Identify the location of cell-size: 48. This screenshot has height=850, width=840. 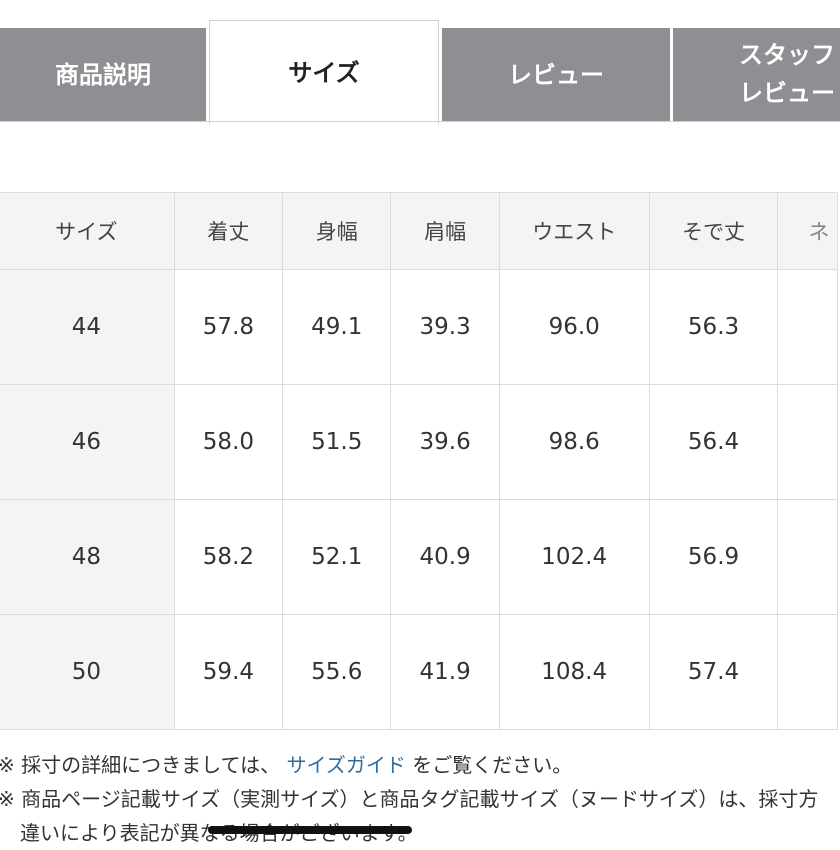
(87, 557).